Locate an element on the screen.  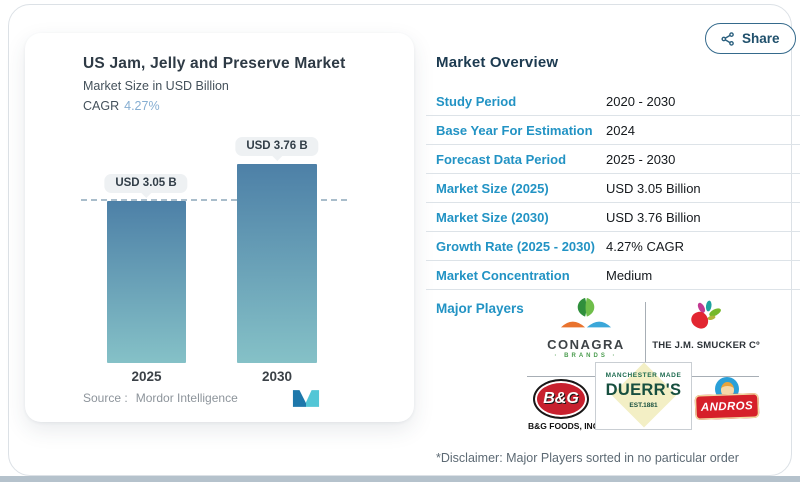
bar-value-tooltip-2025: USD 3.05 B is located at coordinates (146, 186).